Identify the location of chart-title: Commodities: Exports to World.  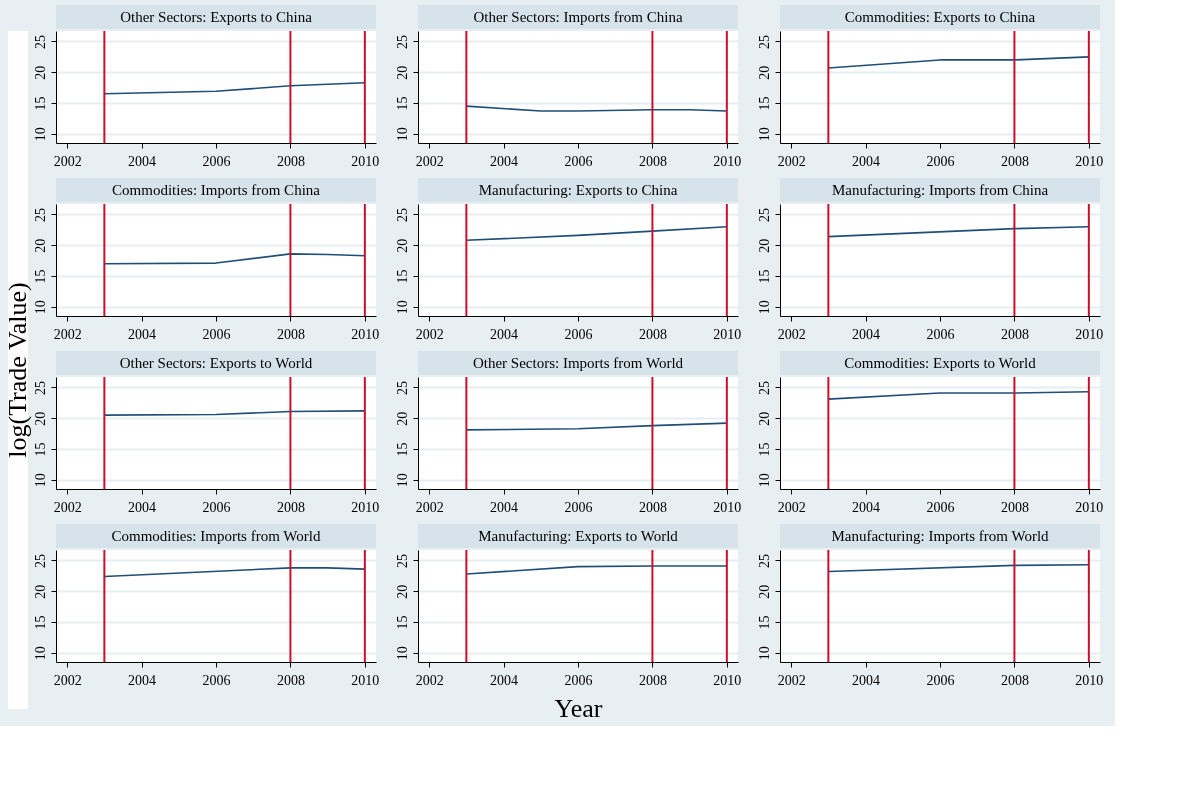
(940, 363).